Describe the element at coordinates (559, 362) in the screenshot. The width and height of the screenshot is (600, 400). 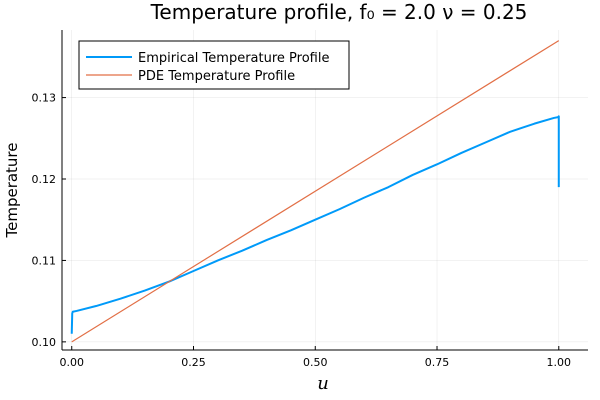
I see `x-tick-label: 1.00` at that location.